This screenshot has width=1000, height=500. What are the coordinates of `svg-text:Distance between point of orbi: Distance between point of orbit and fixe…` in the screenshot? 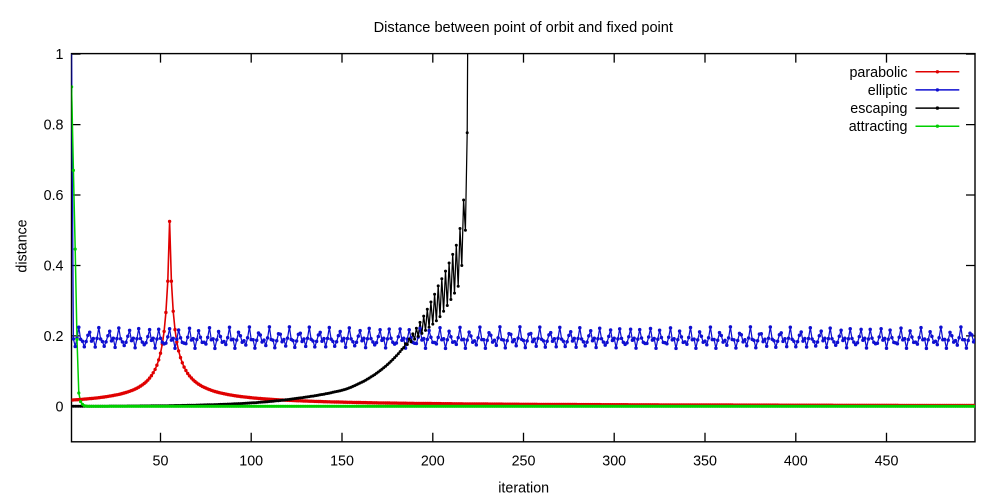 It's located at (523, 28).